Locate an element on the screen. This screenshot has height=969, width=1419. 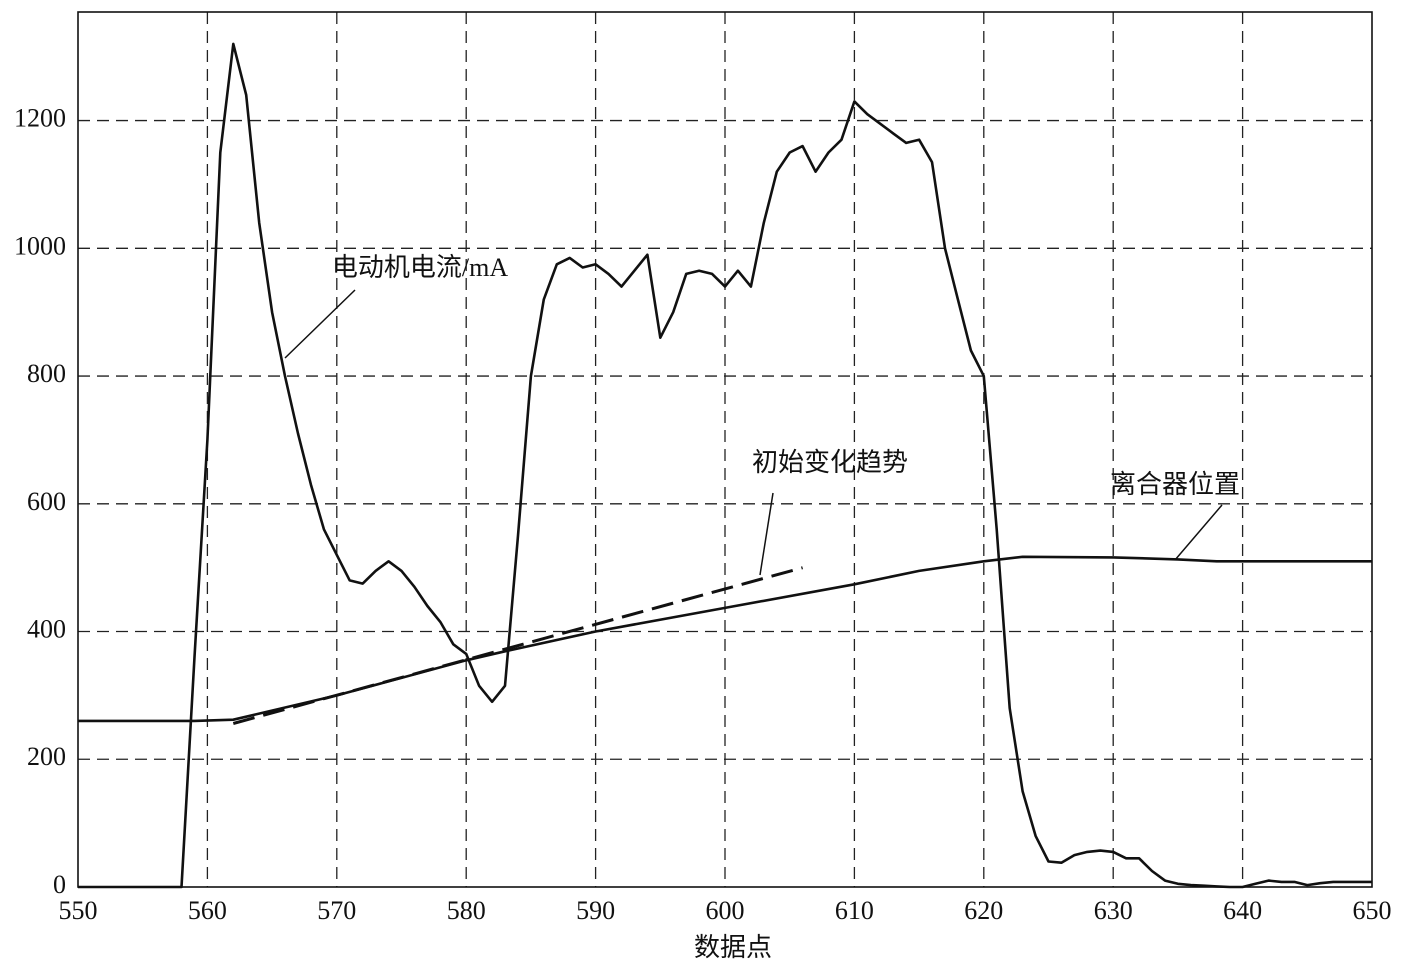
y-tick-label: 600 is located at coordinates (46, 501).